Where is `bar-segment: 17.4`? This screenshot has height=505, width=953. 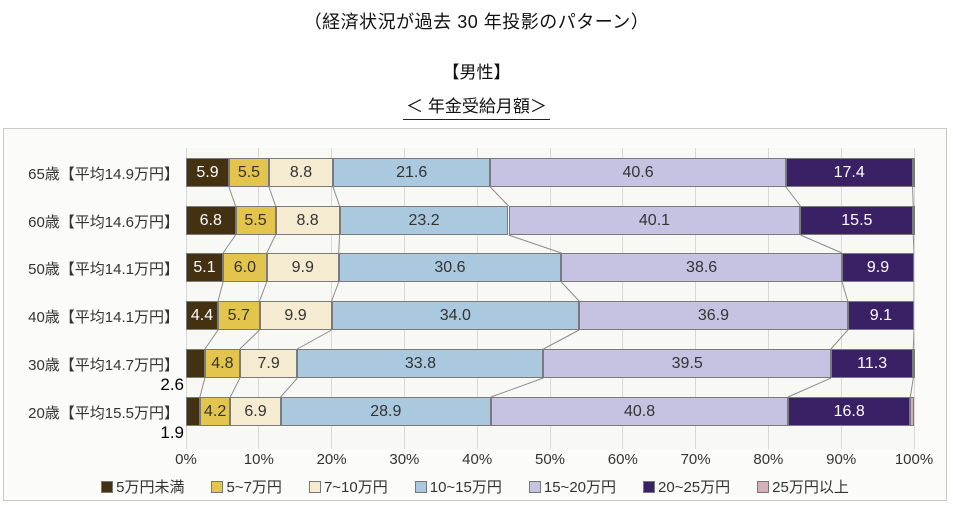 bar-segment: 17.4 is located at coordinates (849, 172).